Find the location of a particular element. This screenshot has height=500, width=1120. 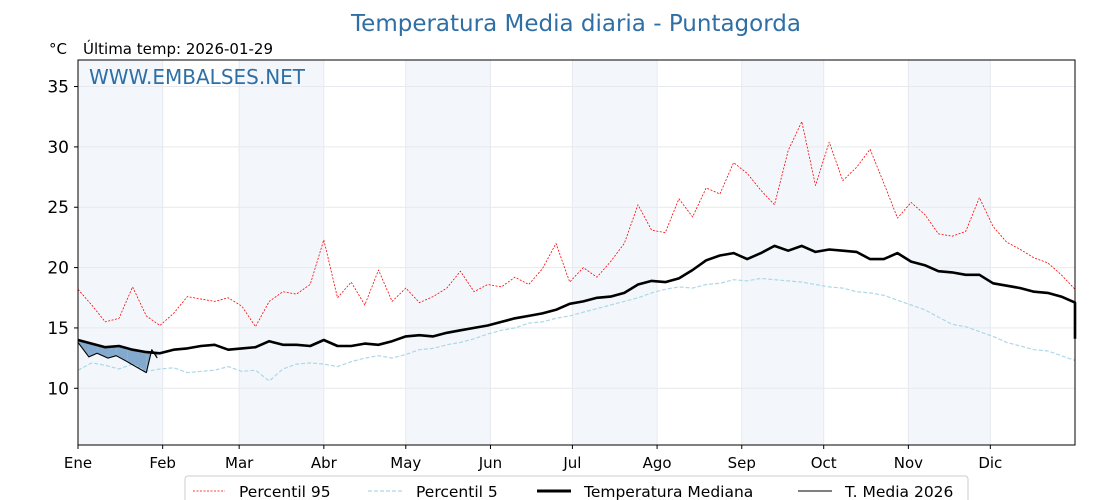

y-tick-label: 30 is located at coordinates (58, 148).